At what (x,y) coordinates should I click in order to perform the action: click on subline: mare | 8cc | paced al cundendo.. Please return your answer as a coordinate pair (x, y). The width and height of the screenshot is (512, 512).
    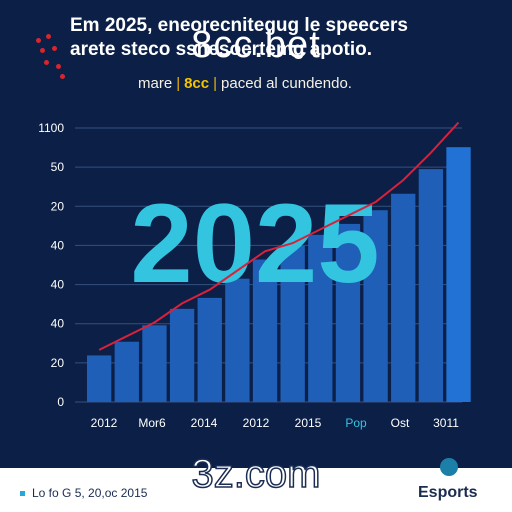
    Looking at the image, I should click on (318, 83).